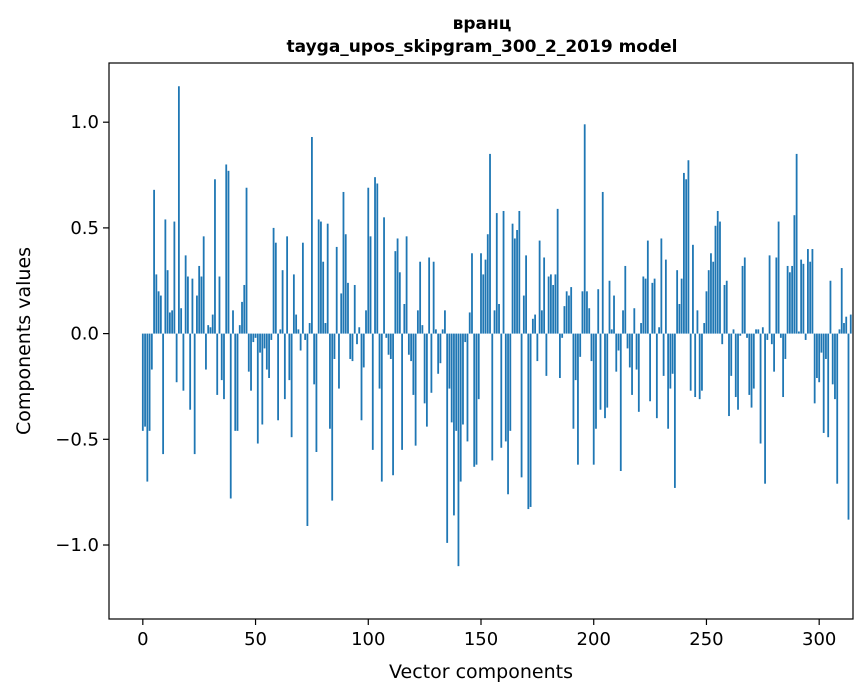 Image resolution: width=867 pixels, height=696 pixels. I want to click on x-tick-label: 50, so click(255, 639).